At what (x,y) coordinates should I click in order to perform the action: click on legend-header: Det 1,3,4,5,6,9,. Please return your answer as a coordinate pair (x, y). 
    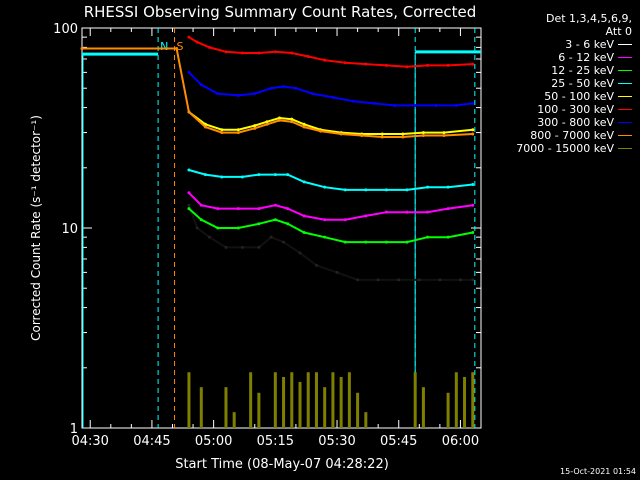
    Looking at the image, I should click on (588, 18).